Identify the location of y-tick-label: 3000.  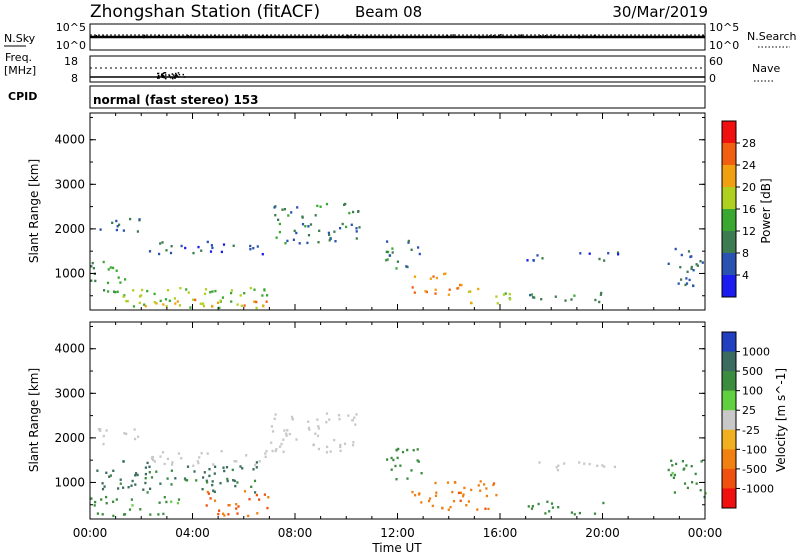
(69, 184).